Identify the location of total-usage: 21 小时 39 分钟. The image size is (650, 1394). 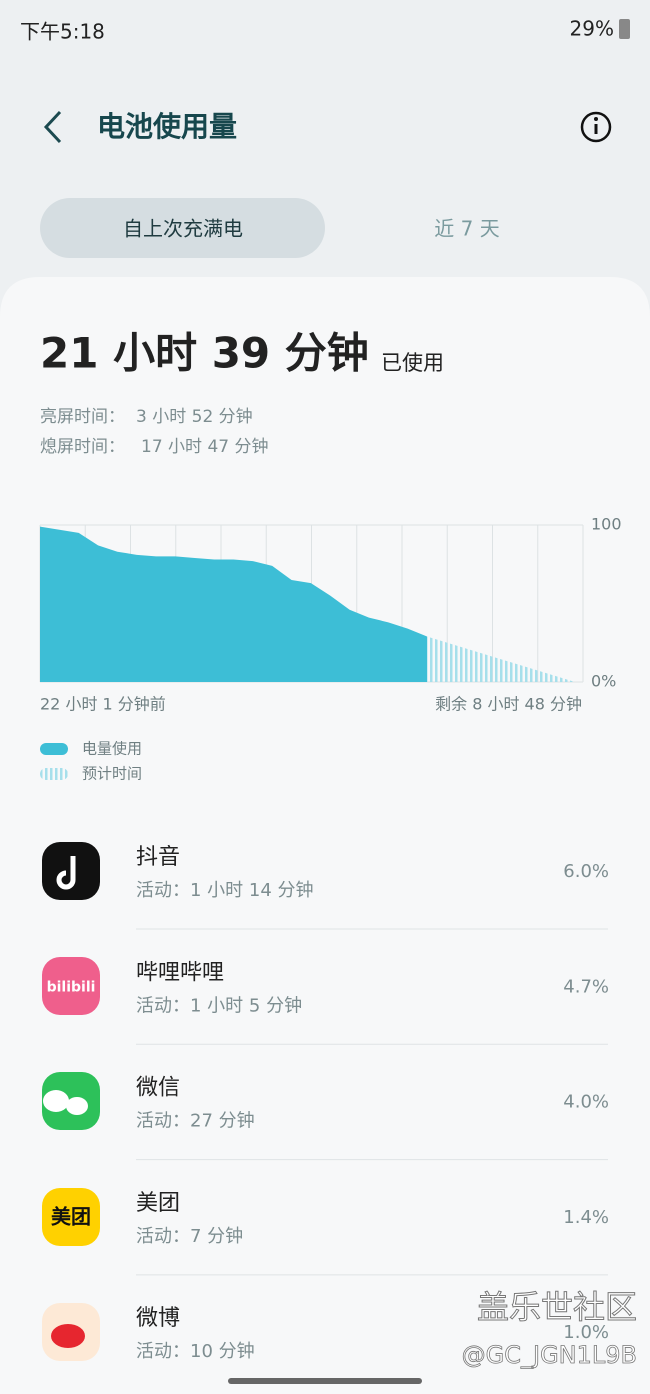
(204, 353).